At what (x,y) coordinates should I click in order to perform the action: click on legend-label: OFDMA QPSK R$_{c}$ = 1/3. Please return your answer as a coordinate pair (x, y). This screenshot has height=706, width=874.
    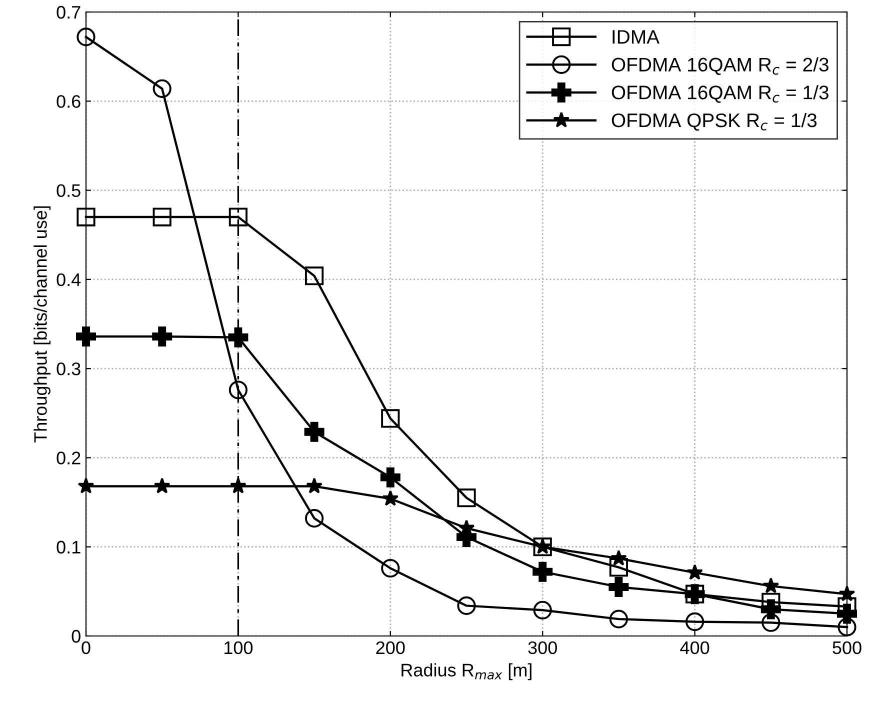
    Looking at the image, I should click on (714, 121).